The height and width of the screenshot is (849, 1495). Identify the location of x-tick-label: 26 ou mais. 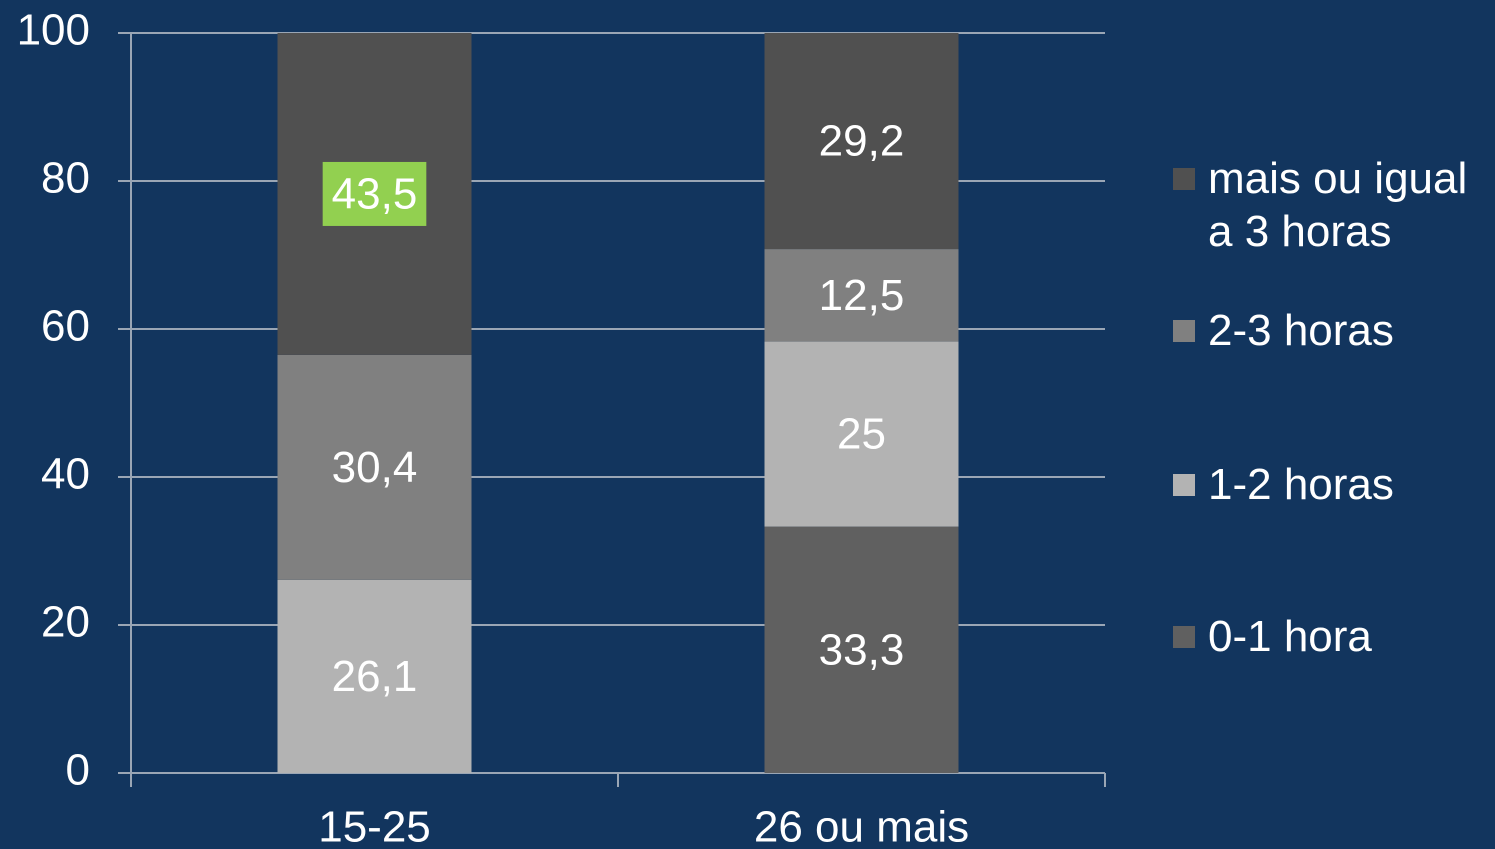
(861, 826).